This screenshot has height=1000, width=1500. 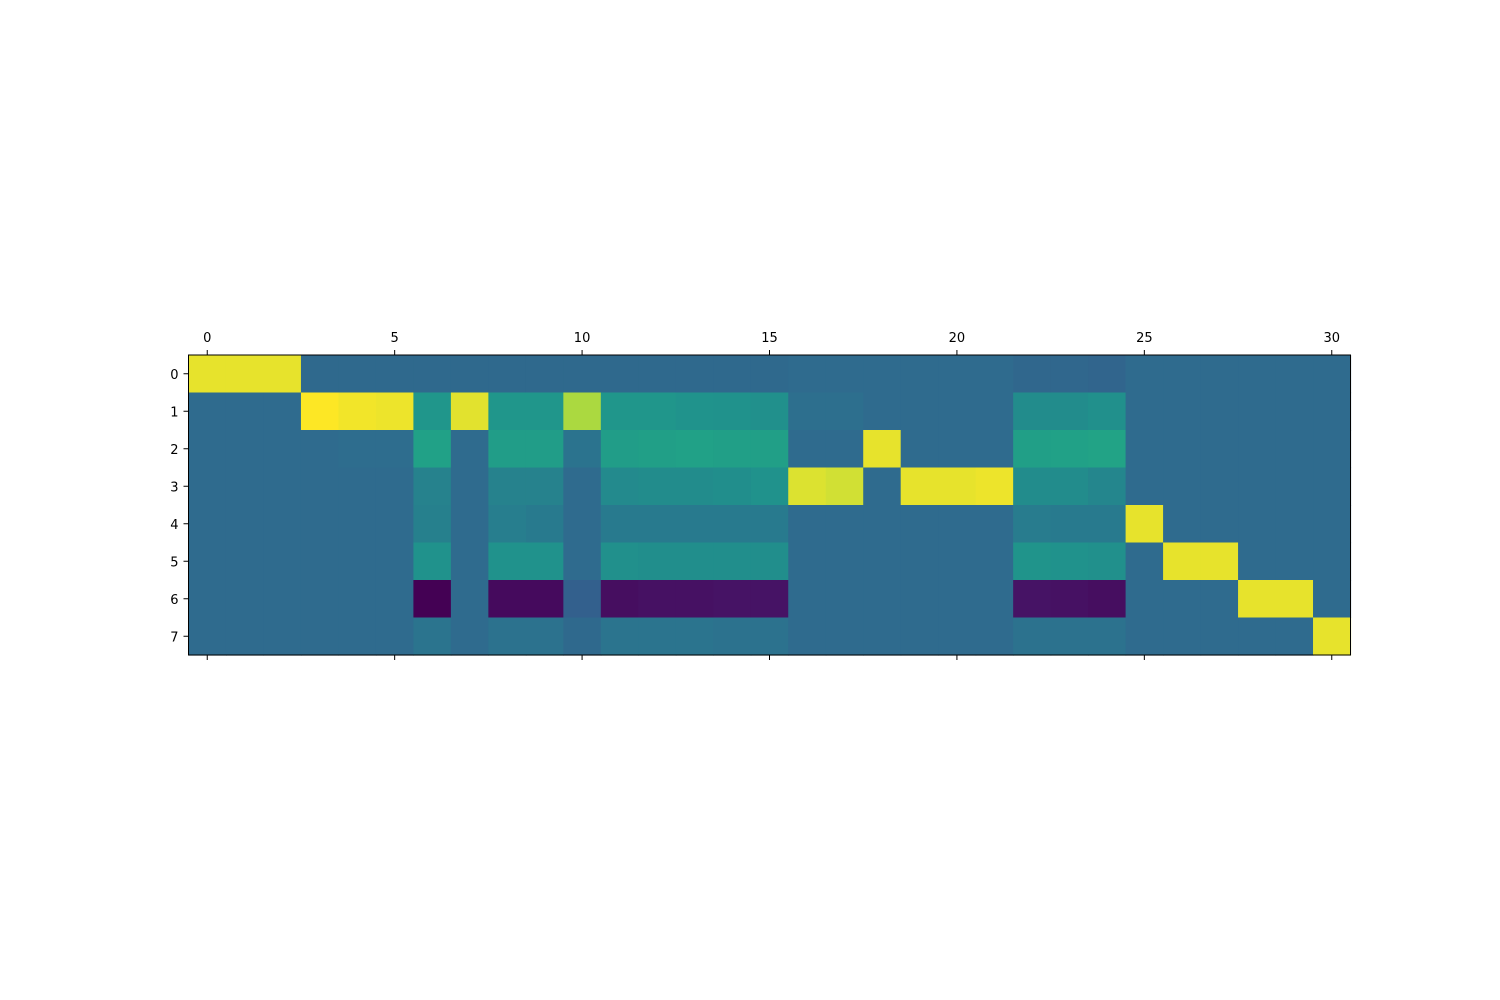 I want to click on y-tick-label: 7, so click(x=174, y=637).